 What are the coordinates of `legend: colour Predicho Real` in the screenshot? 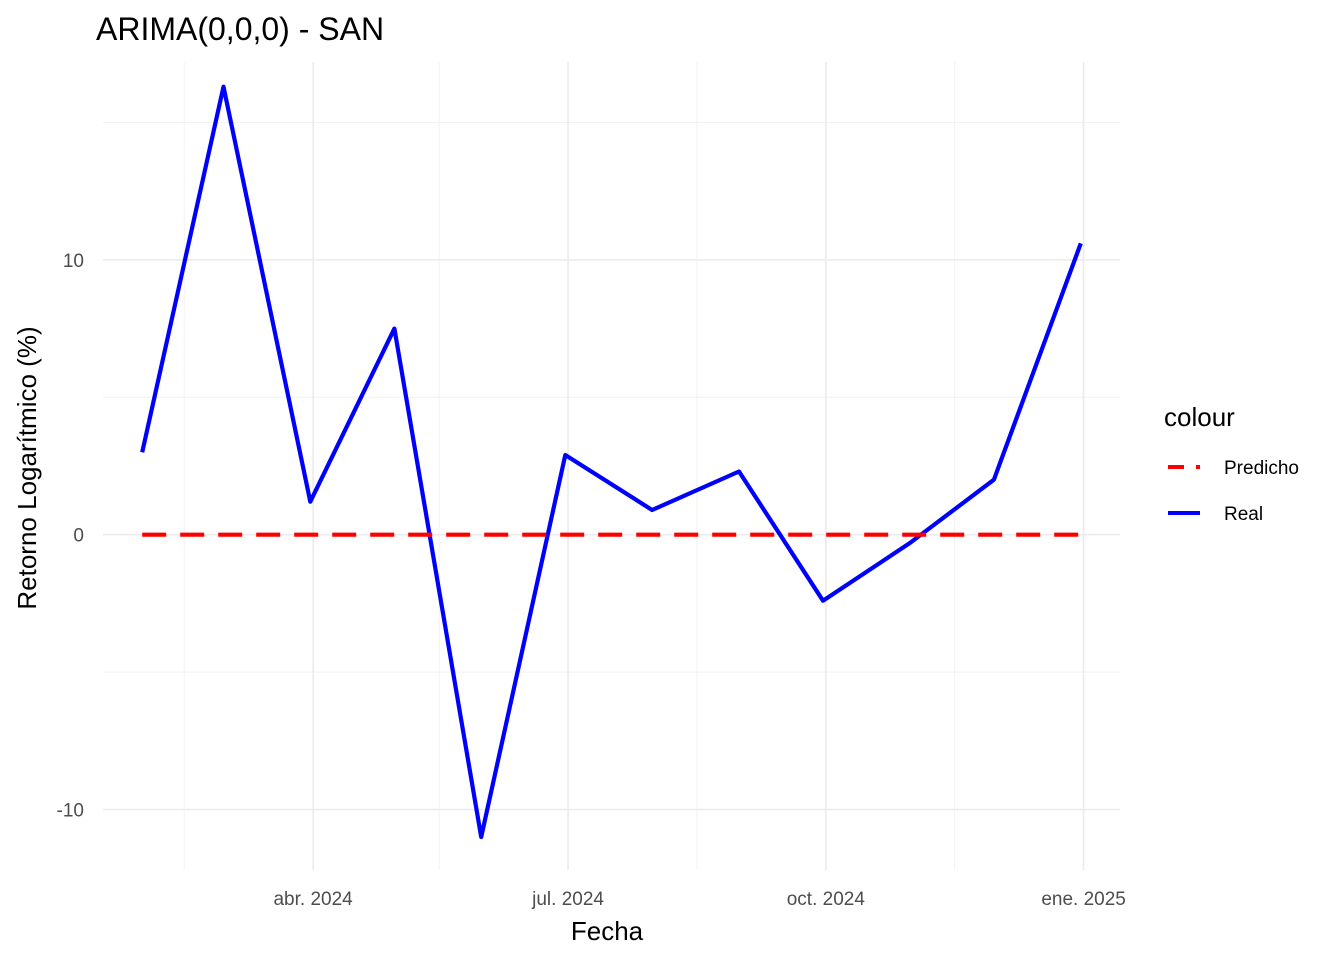 It's located at (1231, 463).